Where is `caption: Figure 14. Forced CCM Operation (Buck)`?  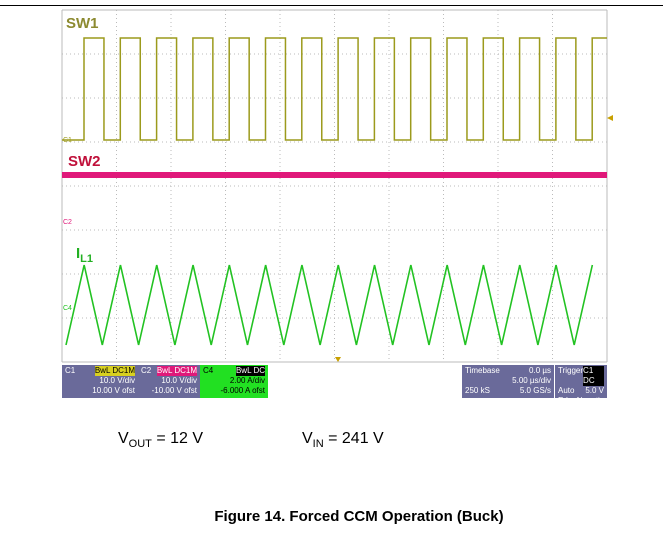
caption: Figure 14. Forced CCM Operation (Buck) is located at coordinates (359, 516).